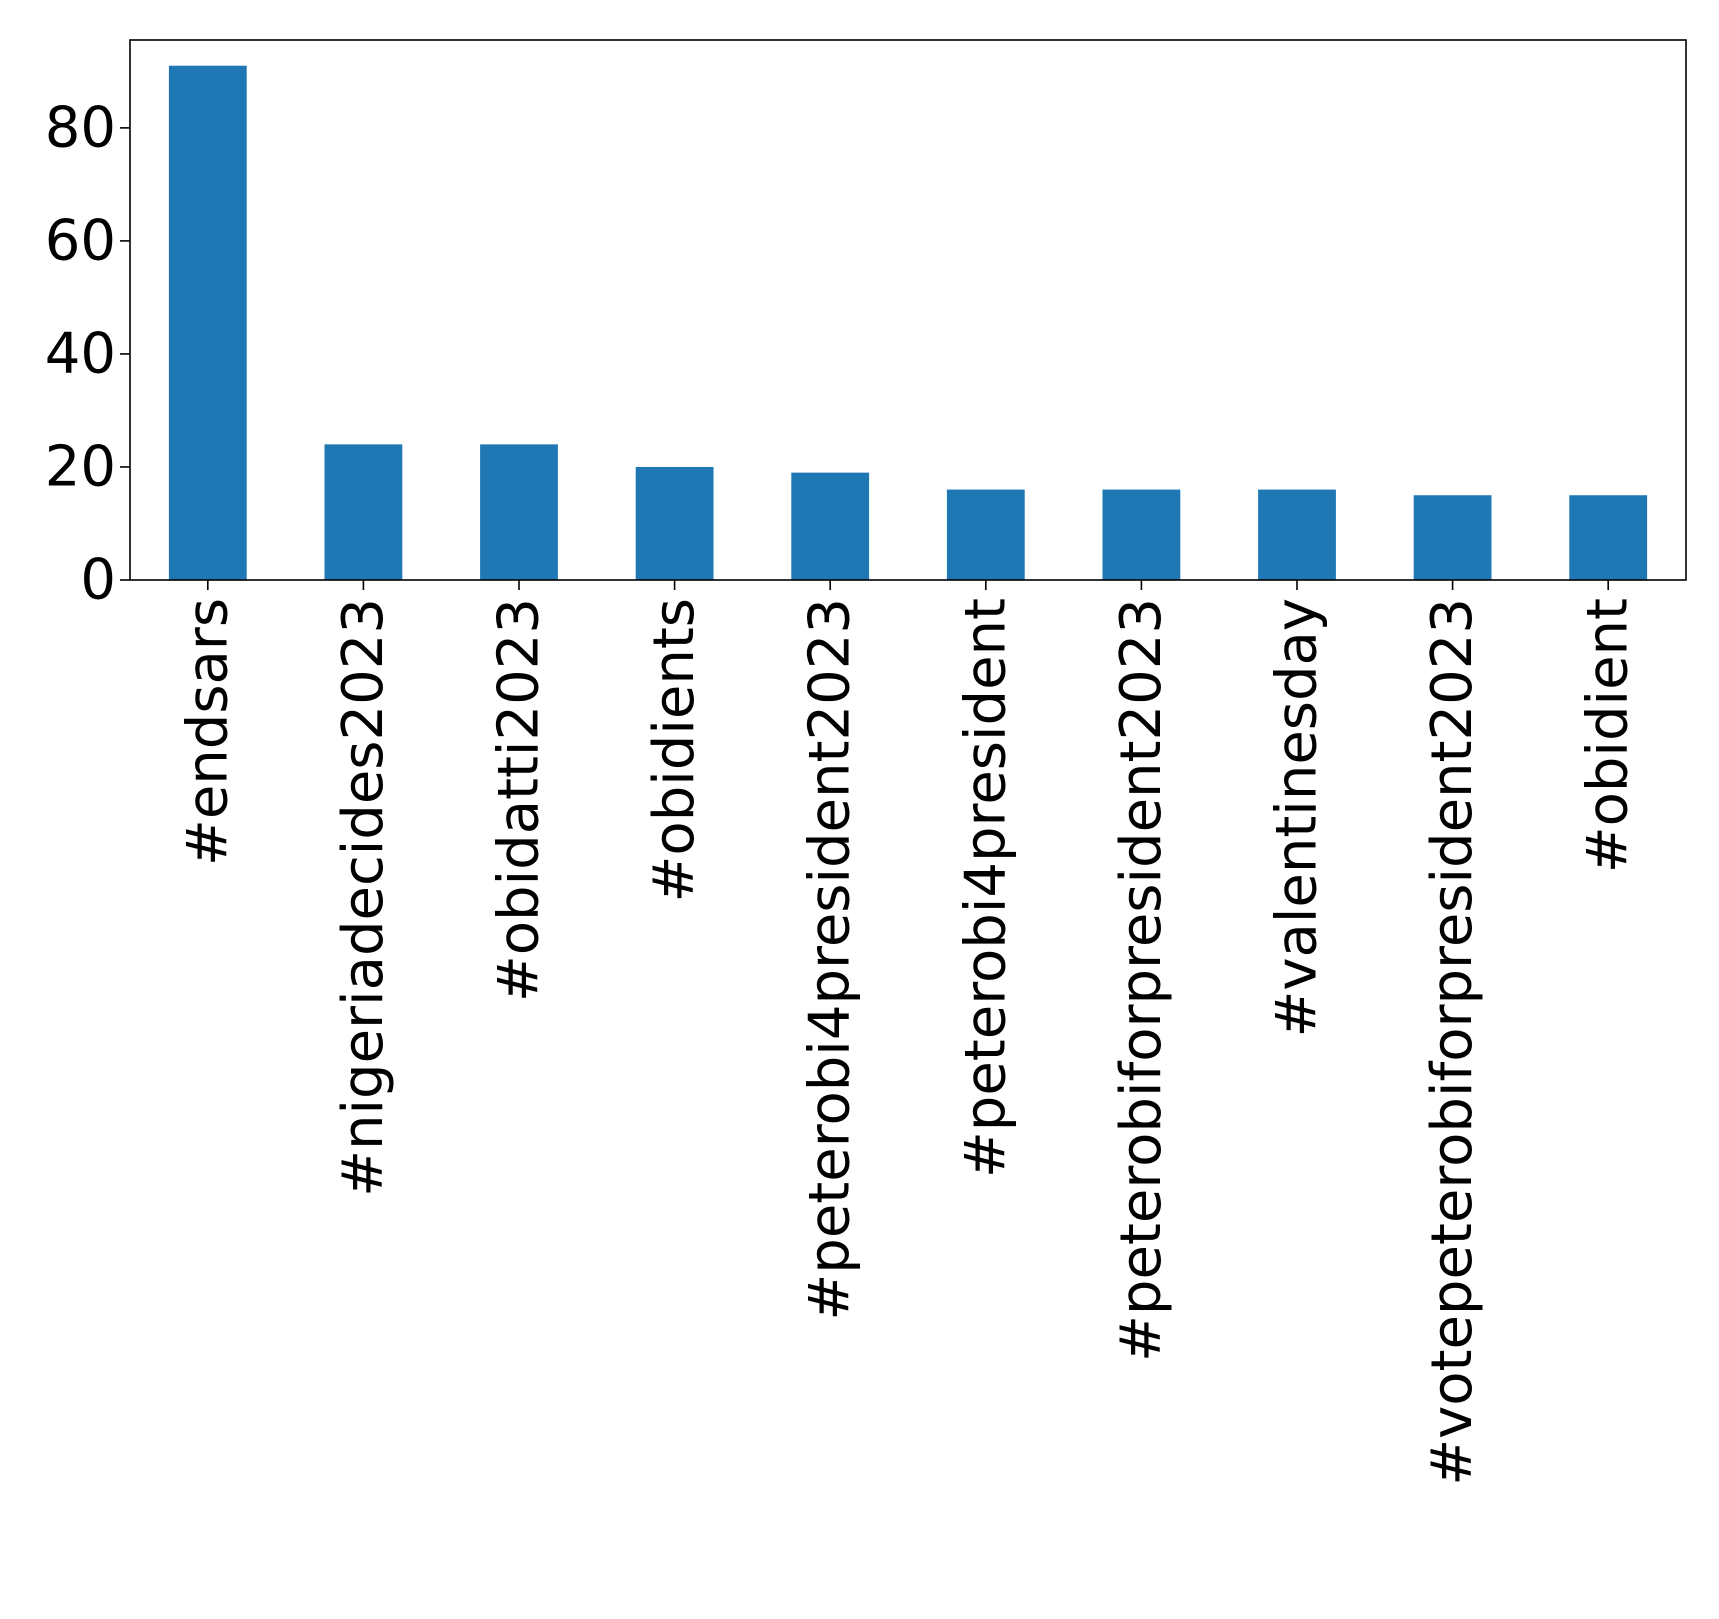 The width and height of the screenshot is (1719, 1619). I want to click on x-tick-label-3: #obidients, so click(674, 750).